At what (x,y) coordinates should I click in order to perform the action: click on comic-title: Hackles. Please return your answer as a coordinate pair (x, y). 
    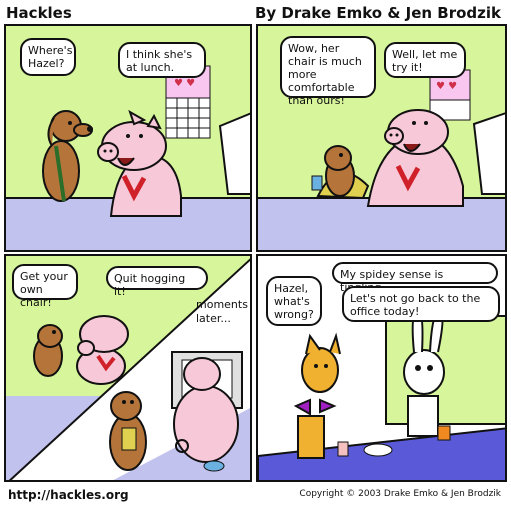
    Looking at the image, I should click on (39, 13).